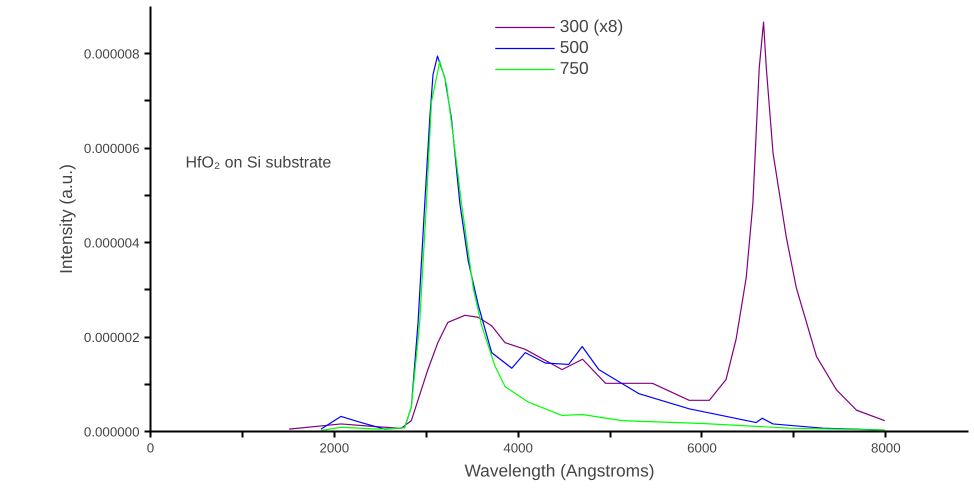  I want to click on x-tick-label: 2000, so click(334, 448).